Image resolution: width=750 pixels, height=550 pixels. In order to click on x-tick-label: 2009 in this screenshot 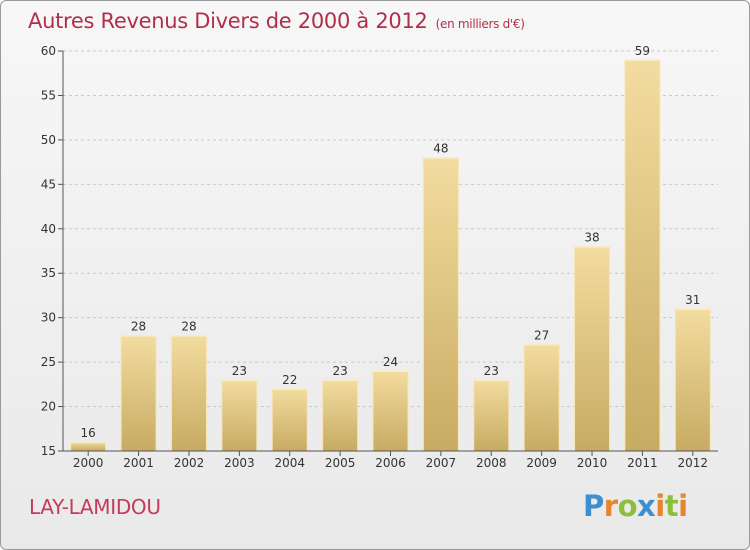, I will do `click(541, 463)`.